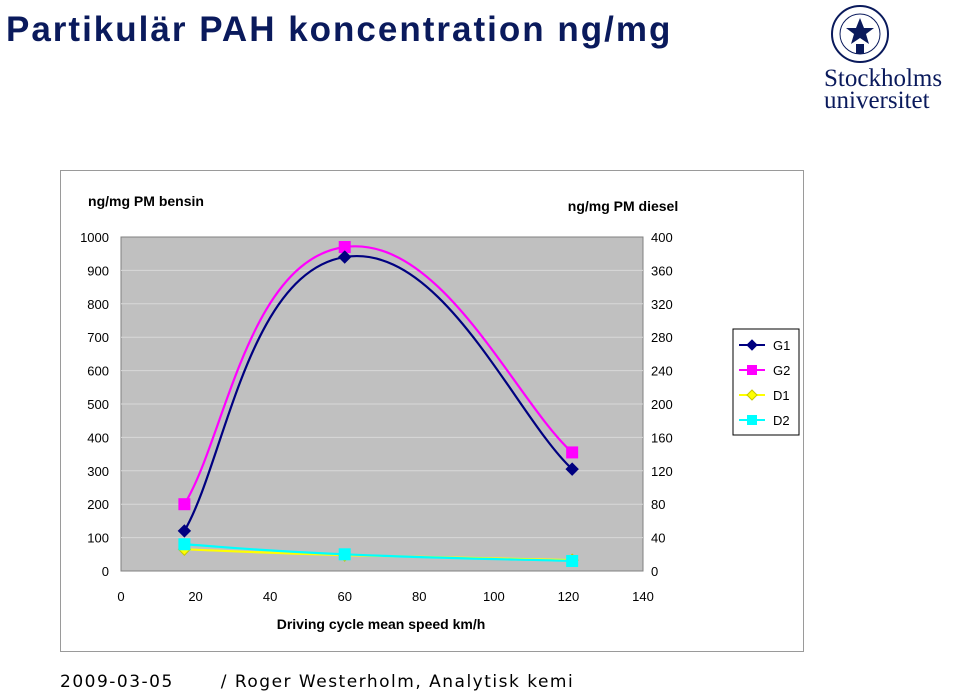 The height and width of the screenshot is (692, 960). I want to click on x-tick-label: 120, so click(569, 596).